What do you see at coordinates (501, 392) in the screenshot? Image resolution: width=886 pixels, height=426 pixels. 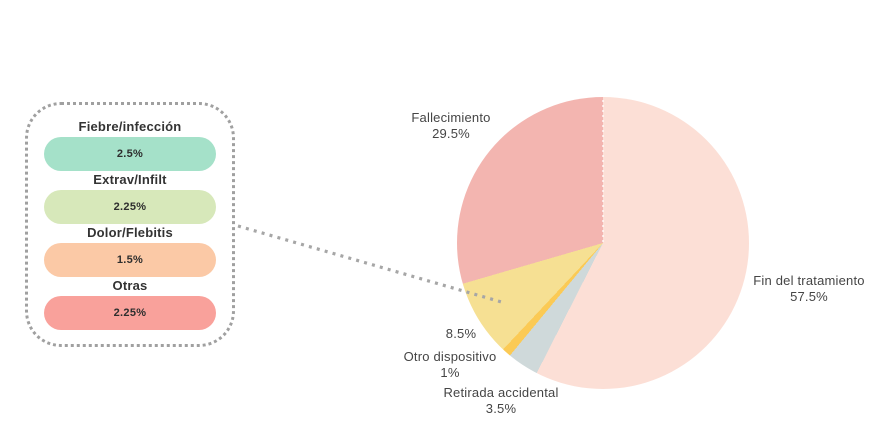 I see `slice-label-name: Retirada accidental` at bounding box center [501, 392].